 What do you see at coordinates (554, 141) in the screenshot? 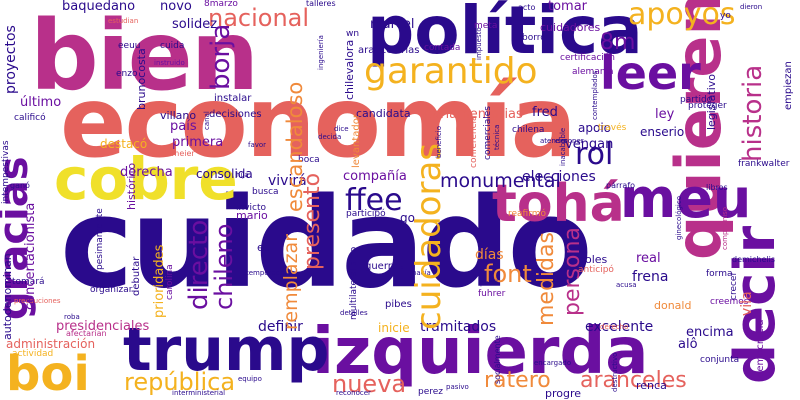
I see `word-atender: atender` at bounding box center [554, 141].